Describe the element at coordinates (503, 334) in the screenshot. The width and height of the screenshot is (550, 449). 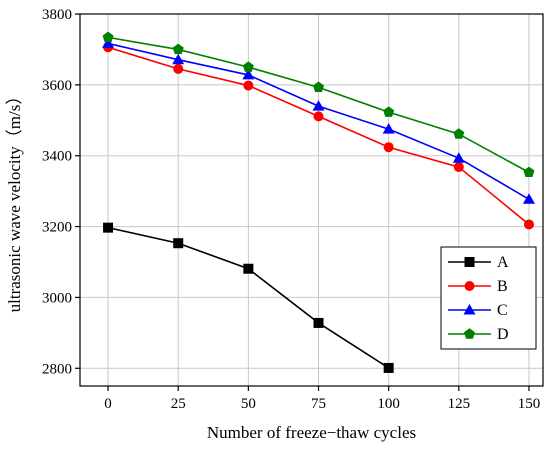
I see `legend-label-d: D` at that location.